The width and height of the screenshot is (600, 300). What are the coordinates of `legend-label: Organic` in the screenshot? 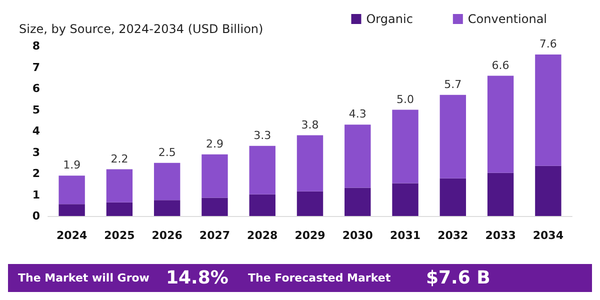 It's located at (389, 19).